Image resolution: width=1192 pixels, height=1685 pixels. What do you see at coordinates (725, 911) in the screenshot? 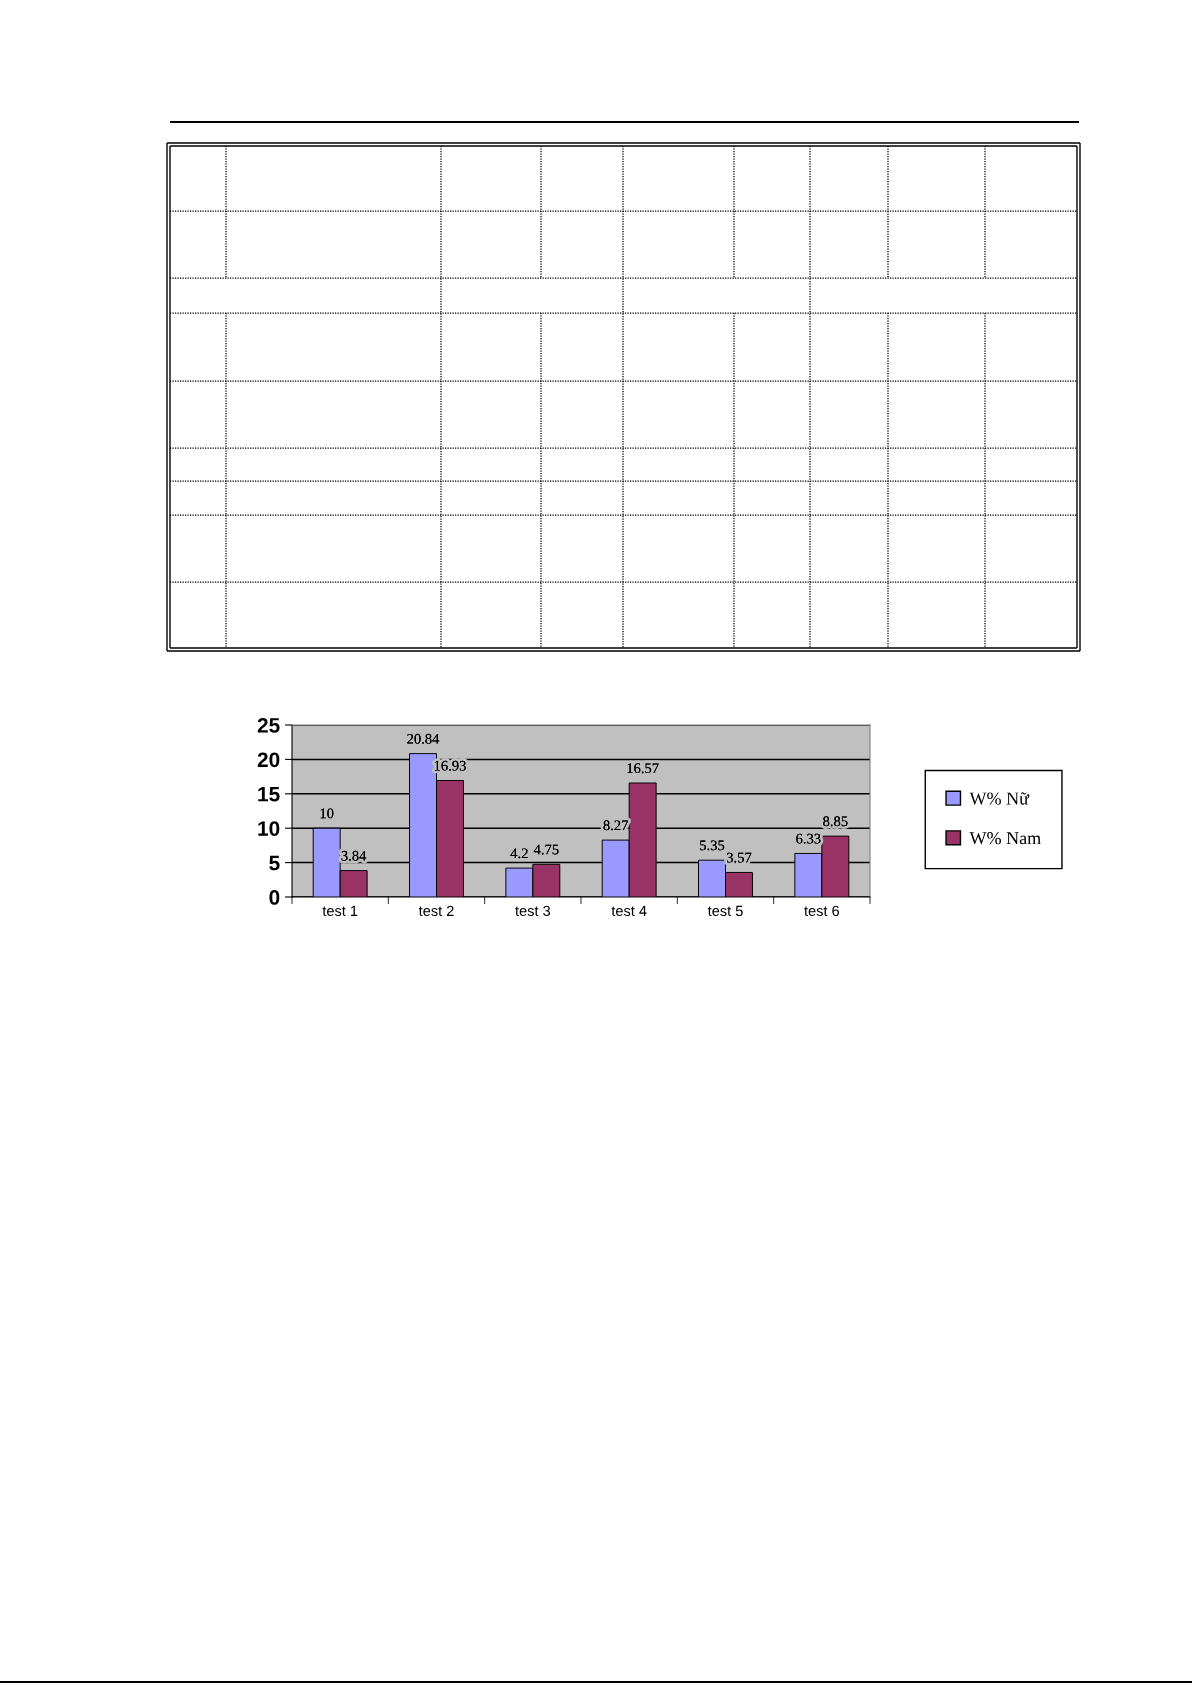
I see `x-tick-label: test 5` at bounding box center [725, 911].